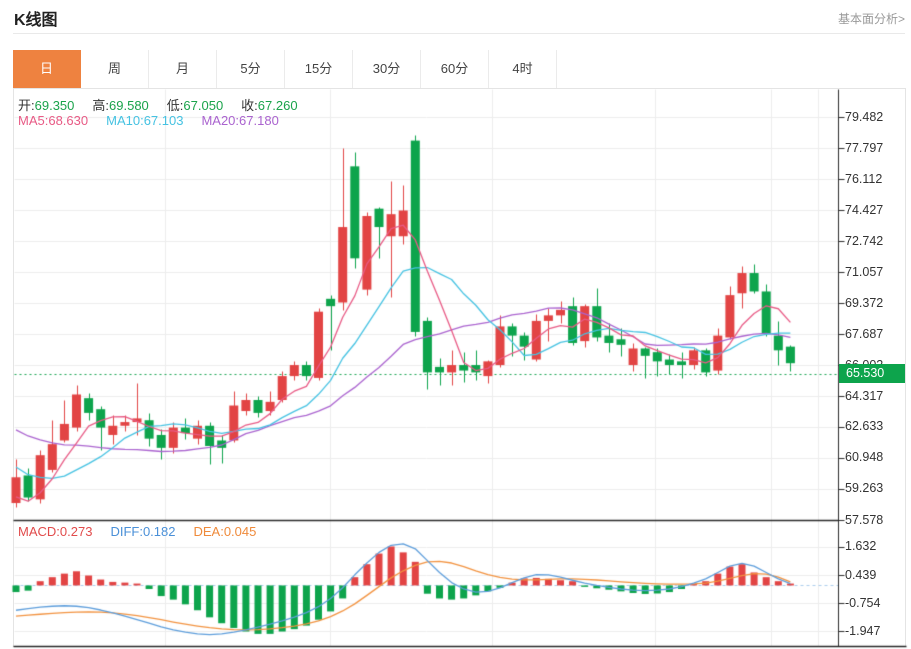 The width and height of the screenshot is (911, 649). What do you see at coordinates (864, 426) in the screenshot?
I see `price-axis-label: 62.633` at bounding box center [864, 426].